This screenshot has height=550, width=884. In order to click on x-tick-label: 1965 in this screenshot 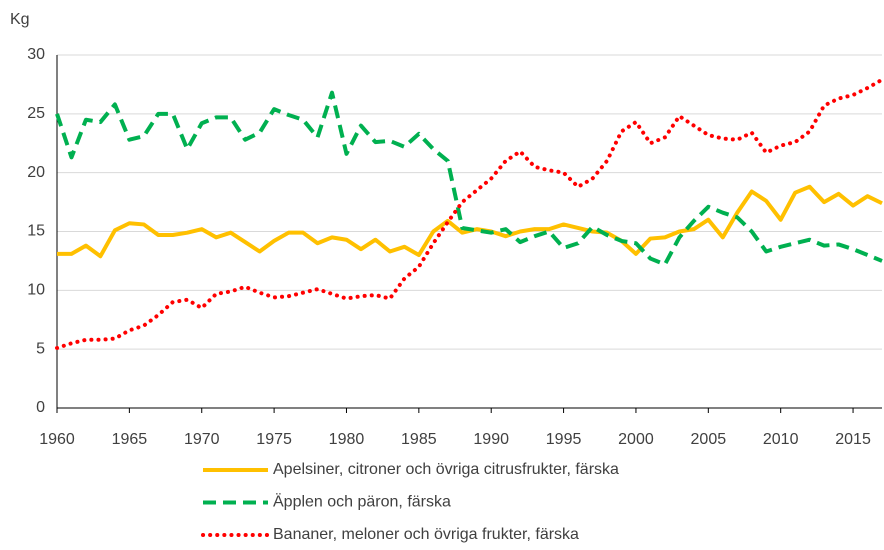, I will do `click(130, 439)`.